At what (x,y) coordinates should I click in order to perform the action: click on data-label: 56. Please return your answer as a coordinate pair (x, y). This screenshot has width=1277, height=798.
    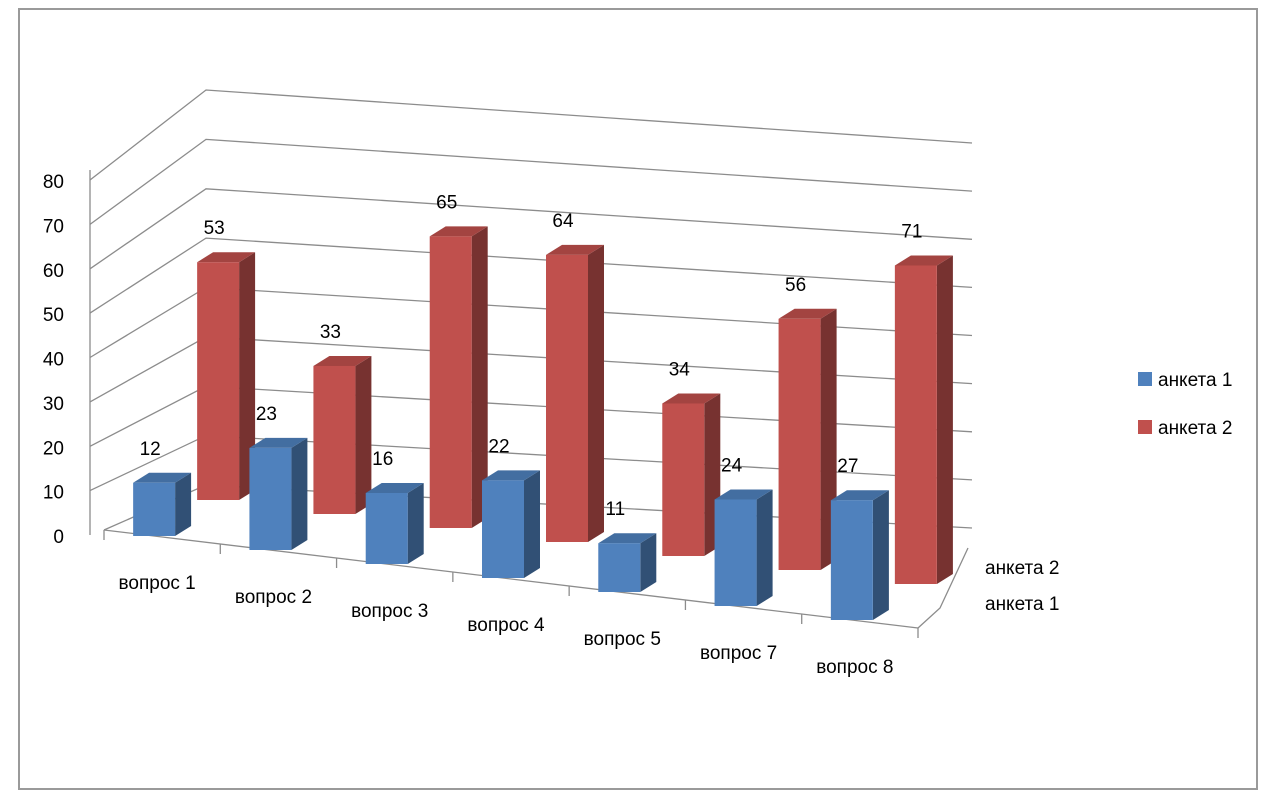
    Looking at the image, I should click on (795, 285).